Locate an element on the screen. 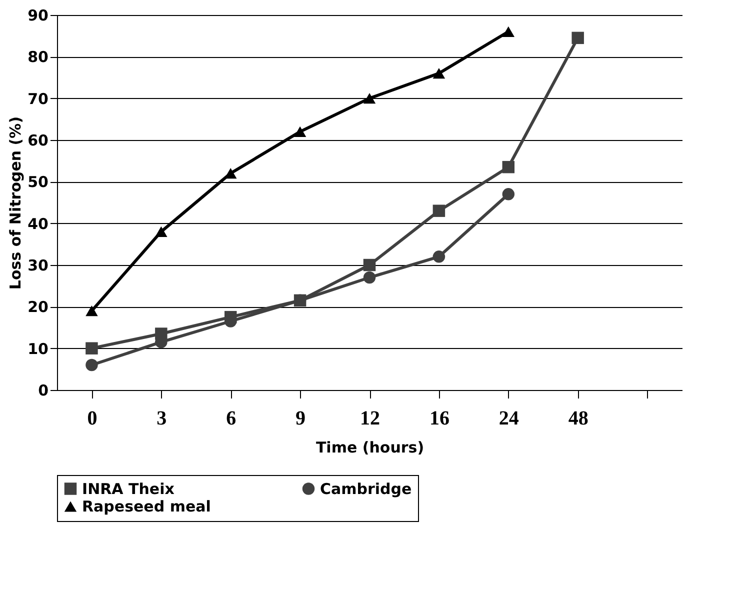  x-tick-label: 48 is located at coordinates (578, 419).